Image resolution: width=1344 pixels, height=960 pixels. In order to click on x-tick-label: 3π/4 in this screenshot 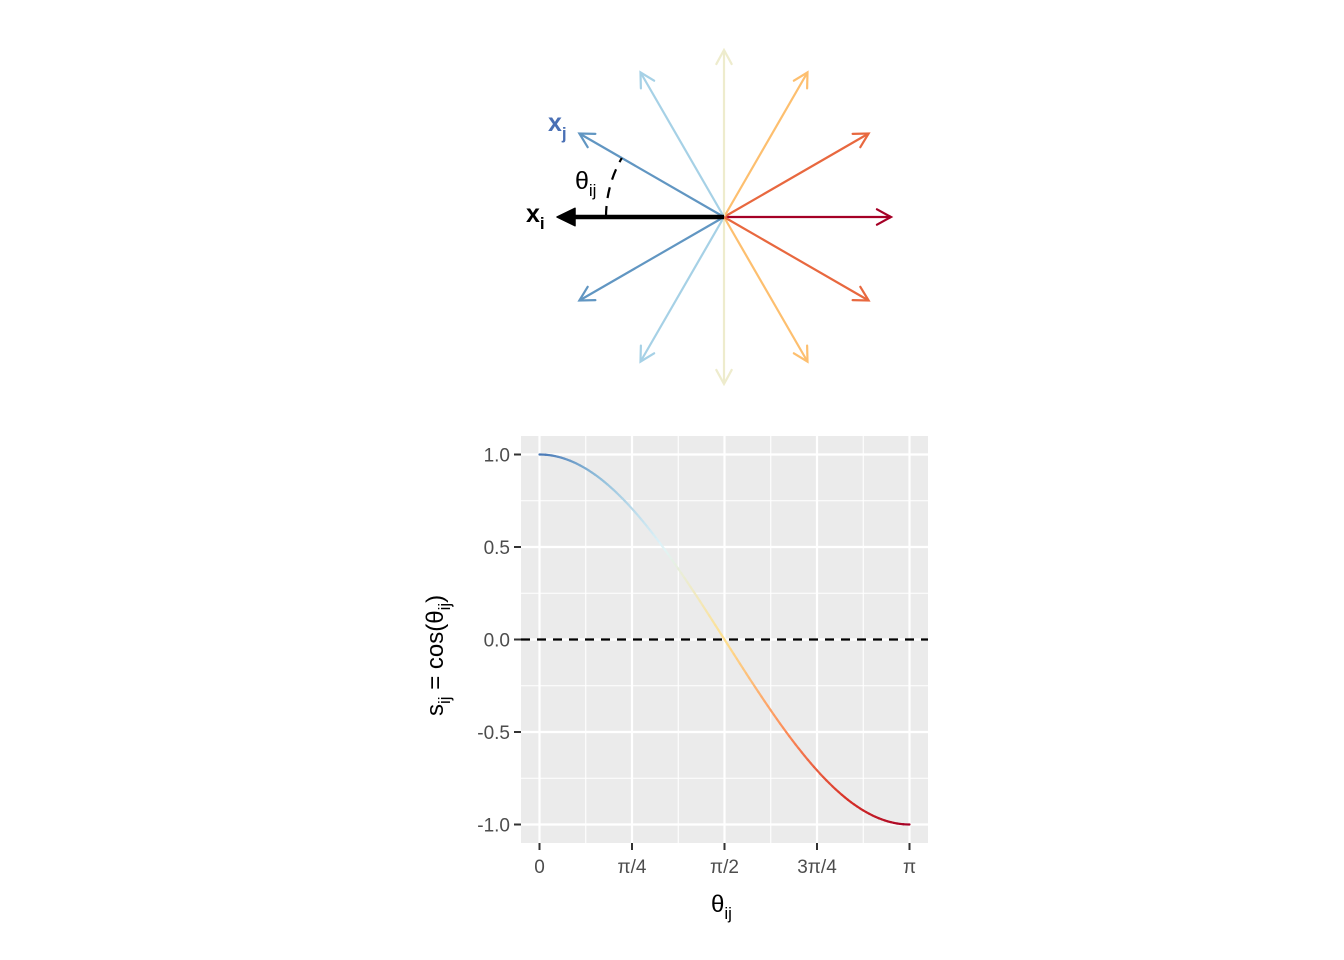, I will do `click(817, 867)`.